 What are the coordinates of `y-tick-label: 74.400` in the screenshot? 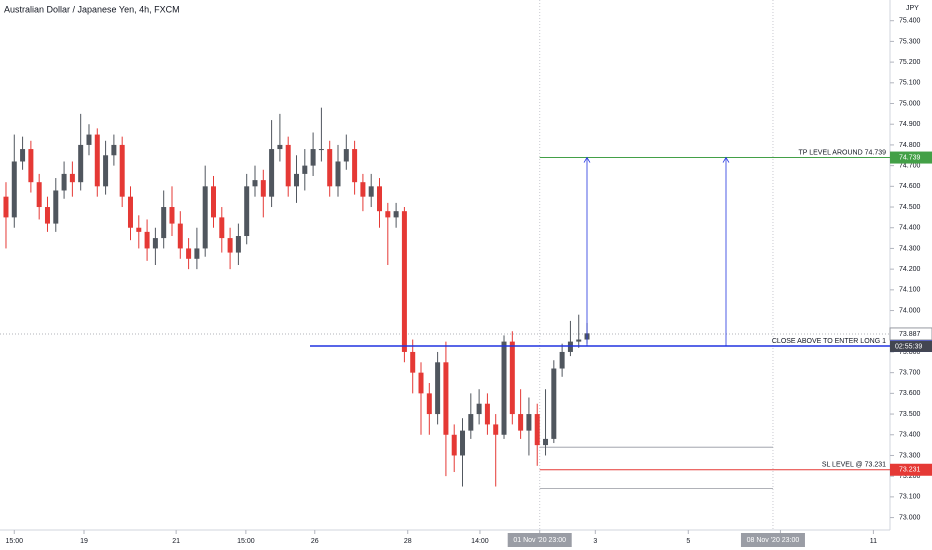 It's located at (910, 228).